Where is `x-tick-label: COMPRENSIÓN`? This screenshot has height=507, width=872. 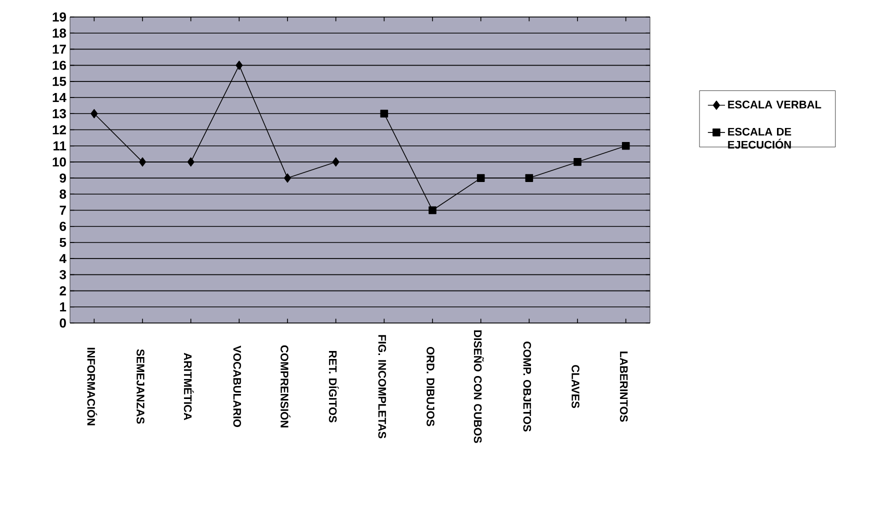 x-tick-label: COMPRENSIÓN is located at coordinates (285, 386).